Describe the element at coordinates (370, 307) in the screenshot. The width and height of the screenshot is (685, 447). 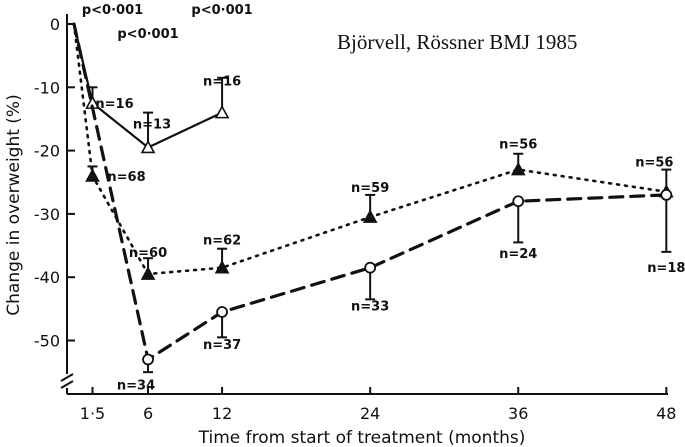
I see `data-point-label: n=33` at that location.